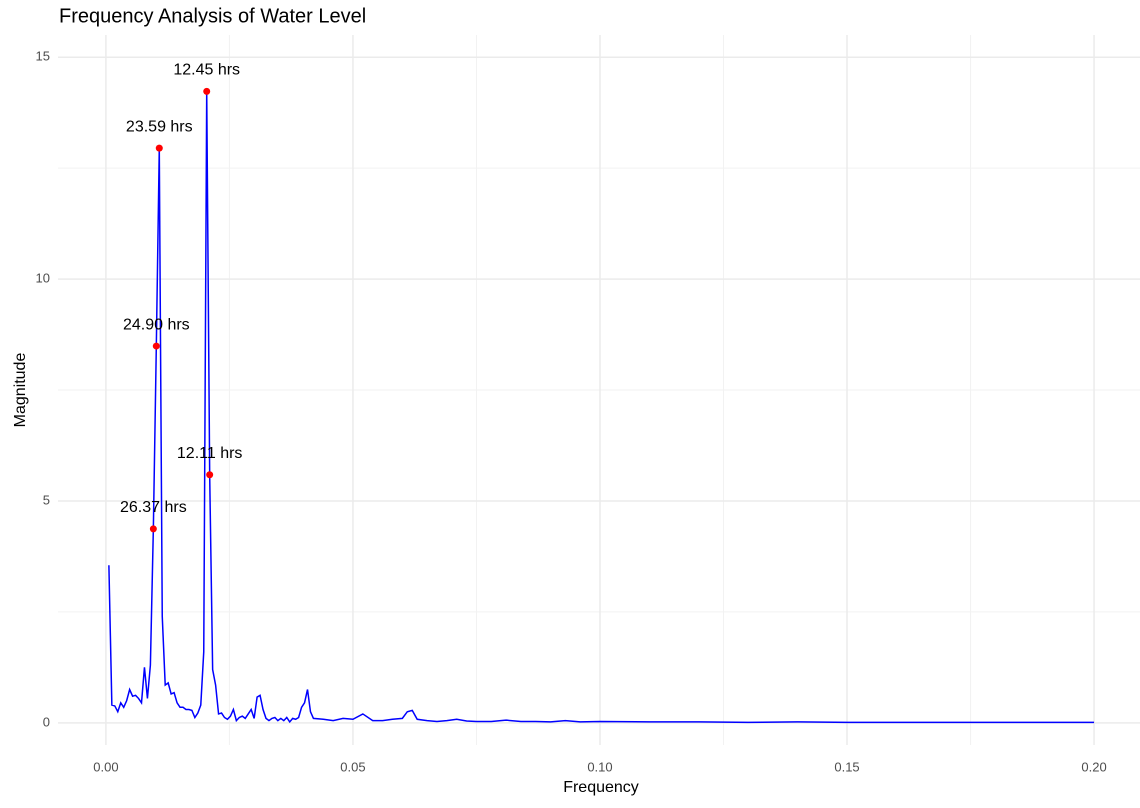 This screenshot has height=808, width=1140. Describe the element at coordinates (206, 70) in the screenshot. I see `peak-label: 12.45 hrs` at that location.